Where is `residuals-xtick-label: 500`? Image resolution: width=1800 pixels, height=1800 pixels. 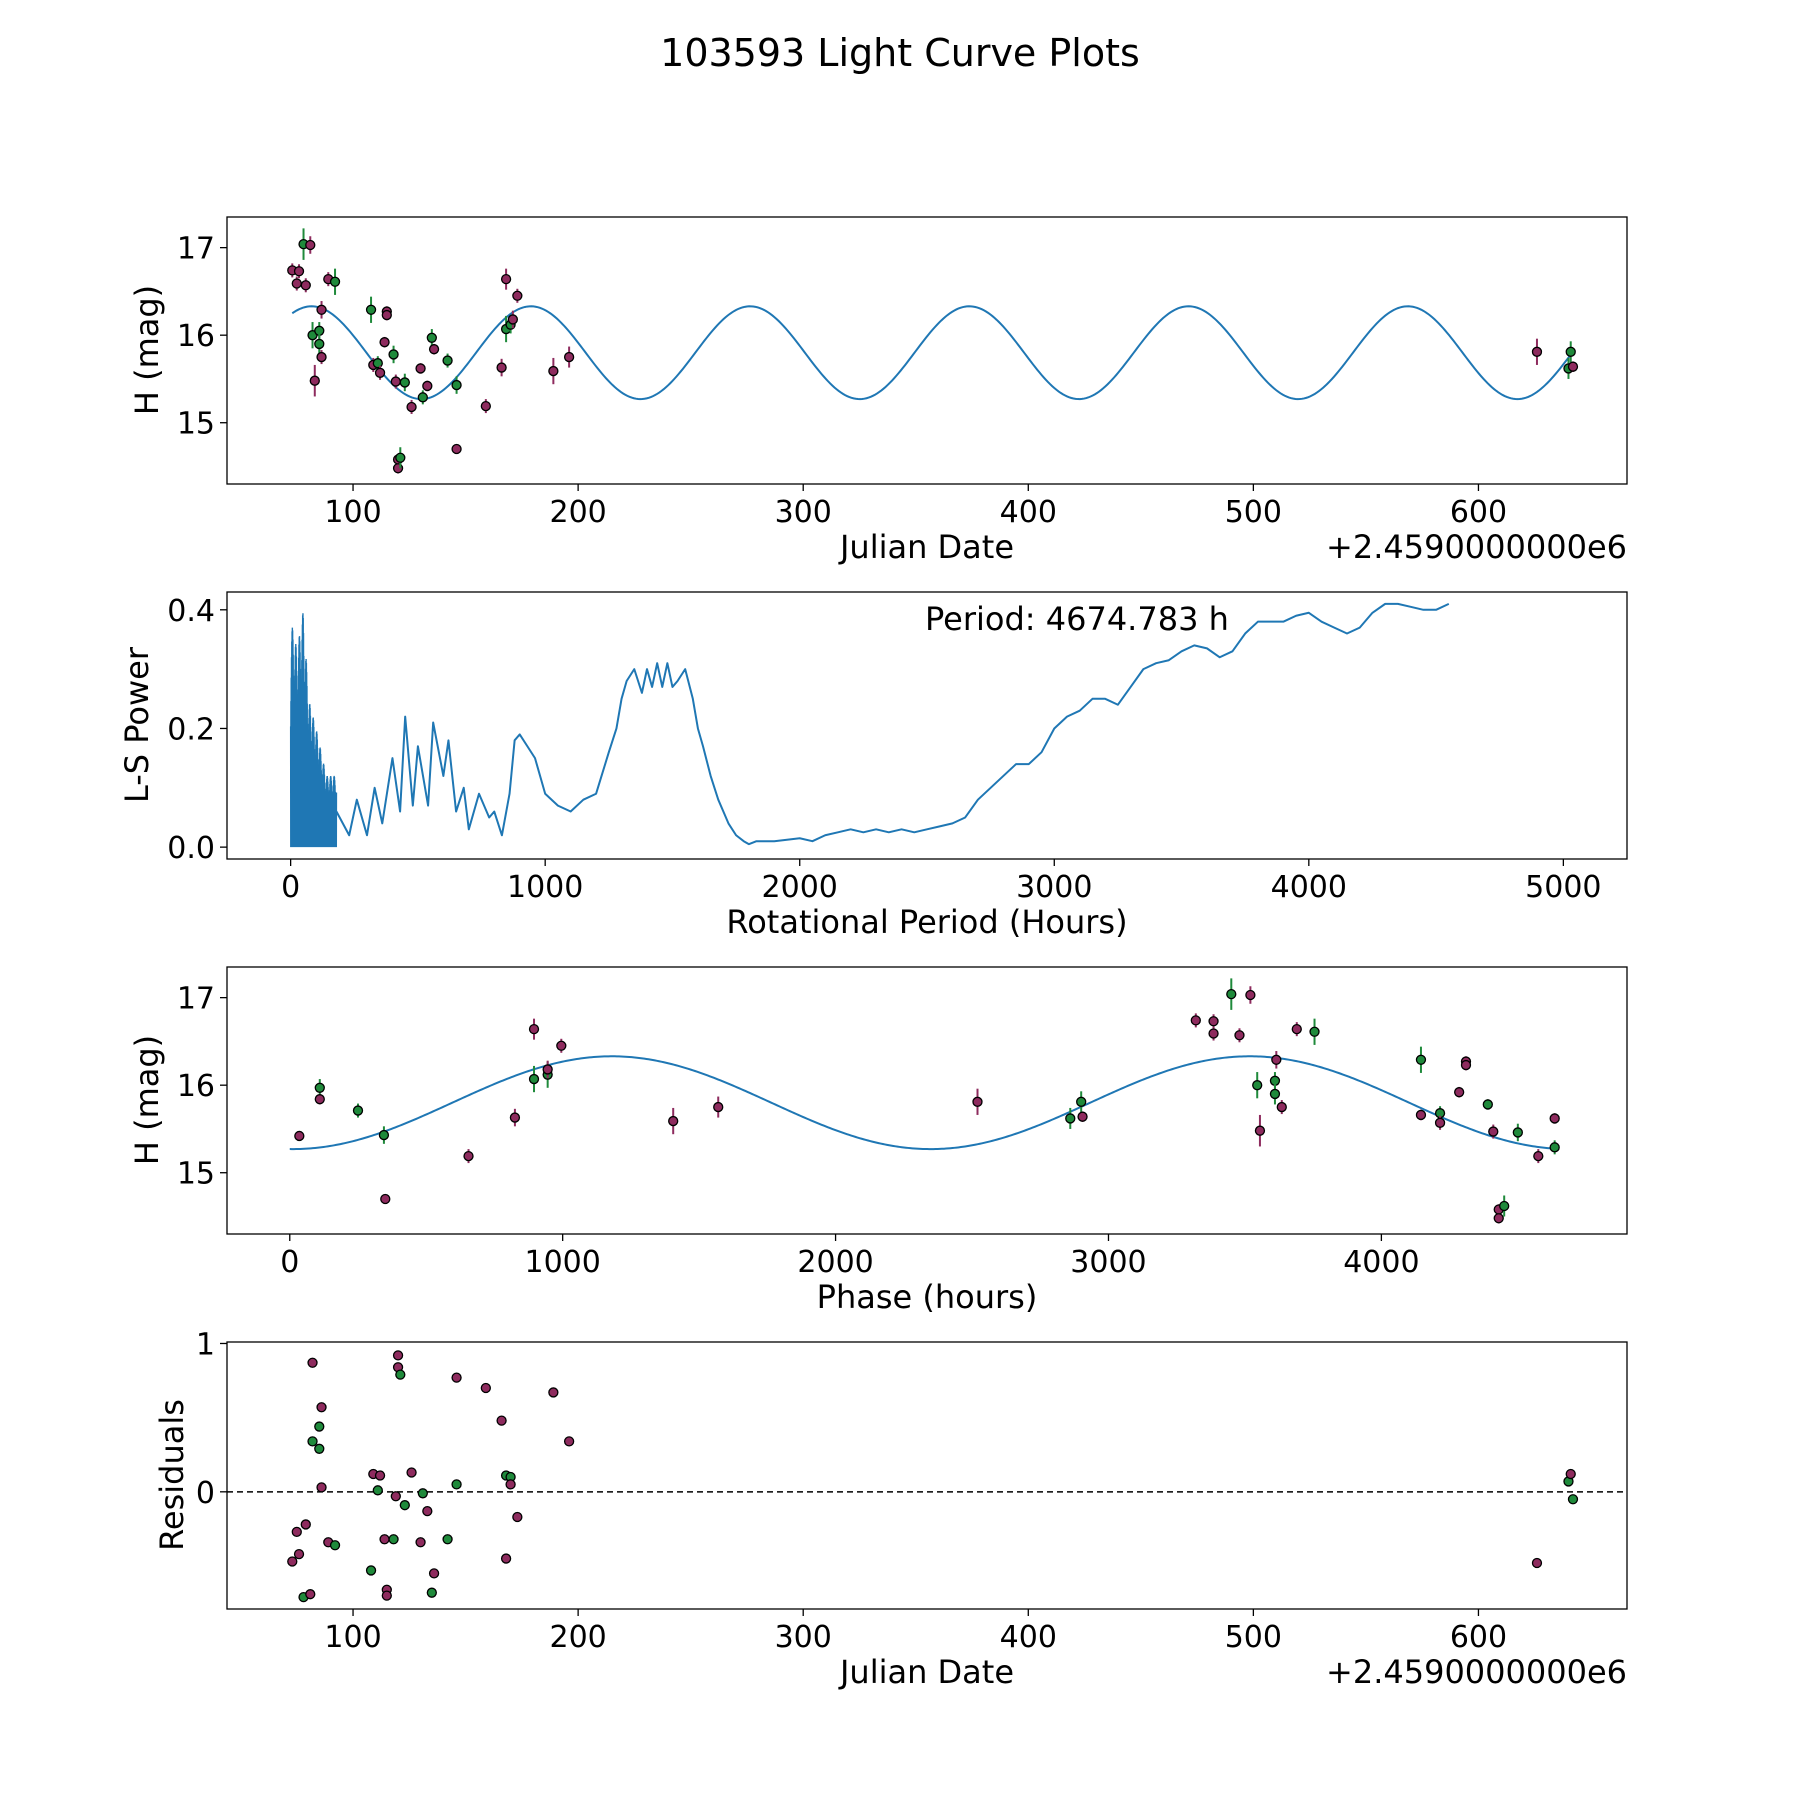 residuals-xtick-label: 500 is located at coordinates (1253, 1637).